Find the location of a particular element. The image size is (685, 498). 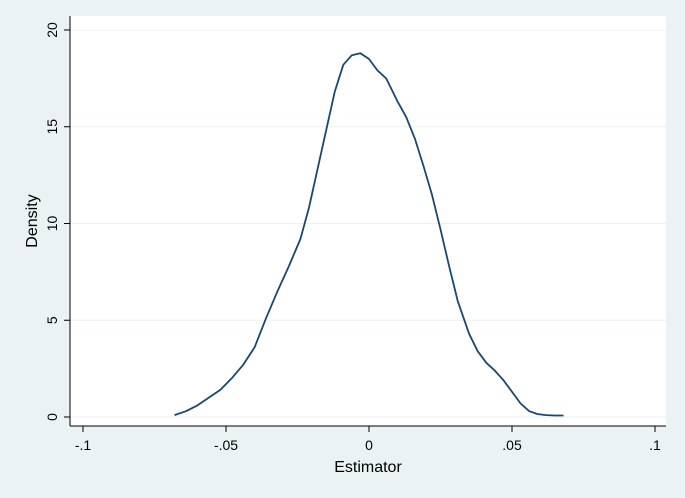

x-tick-label: 0 is located at coordinates (369, 445).